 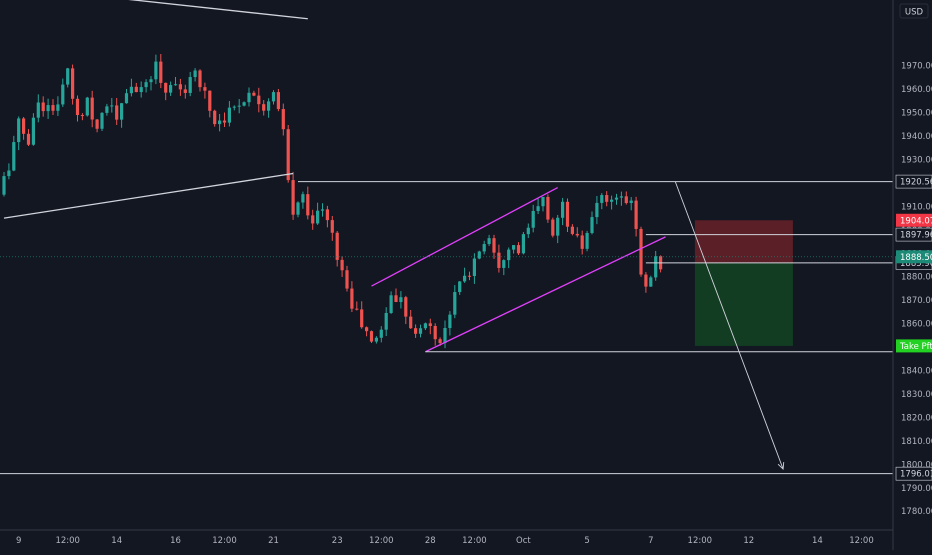 I want to click on take-profit-zone, so click(x=743, y=304).